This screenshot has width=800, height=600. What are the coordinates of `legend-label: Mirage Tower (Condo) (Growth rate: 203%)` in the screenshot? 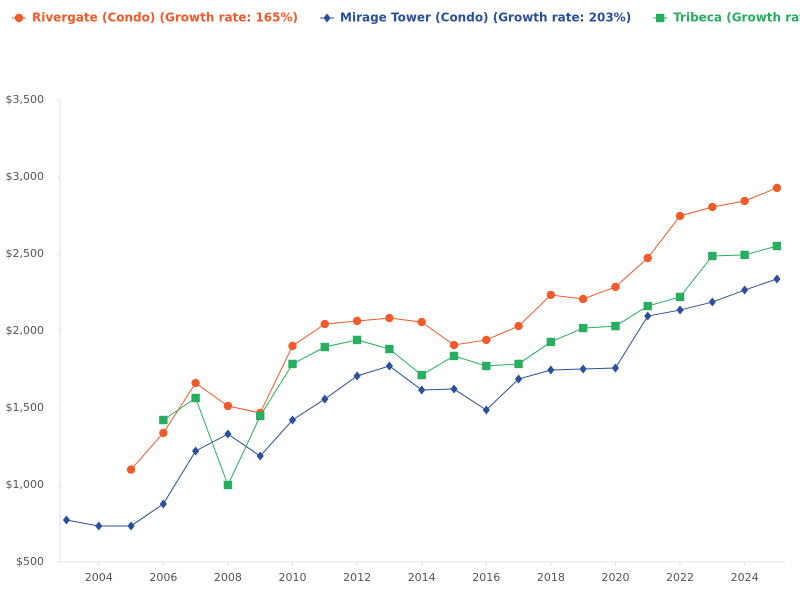 It's located at (485, 18).